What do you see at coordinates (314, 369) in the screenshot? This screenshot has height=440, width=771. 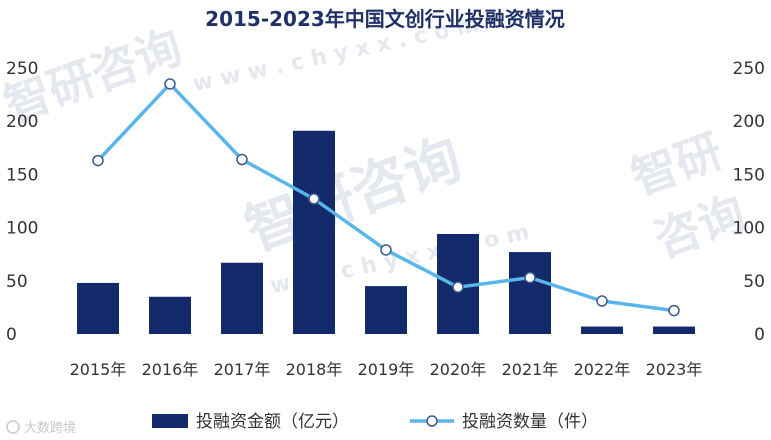 I see `x-tick-label: 2018年` at bounding box center [314, 369].